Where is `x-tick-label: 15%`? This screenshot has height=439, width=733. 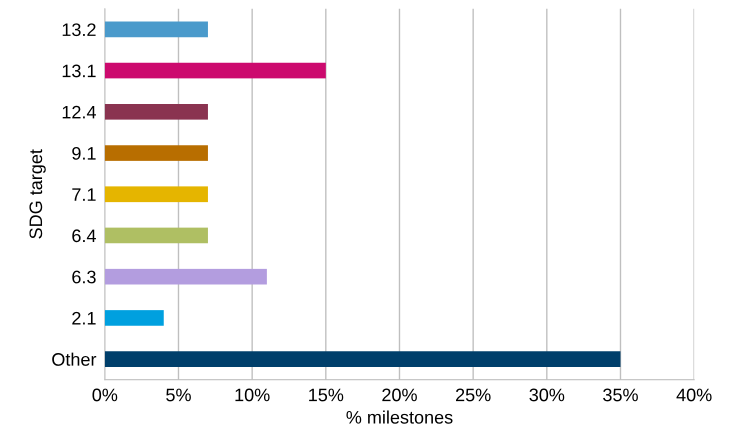 x-tick-label: 15% is located at coordinates (326, 395).